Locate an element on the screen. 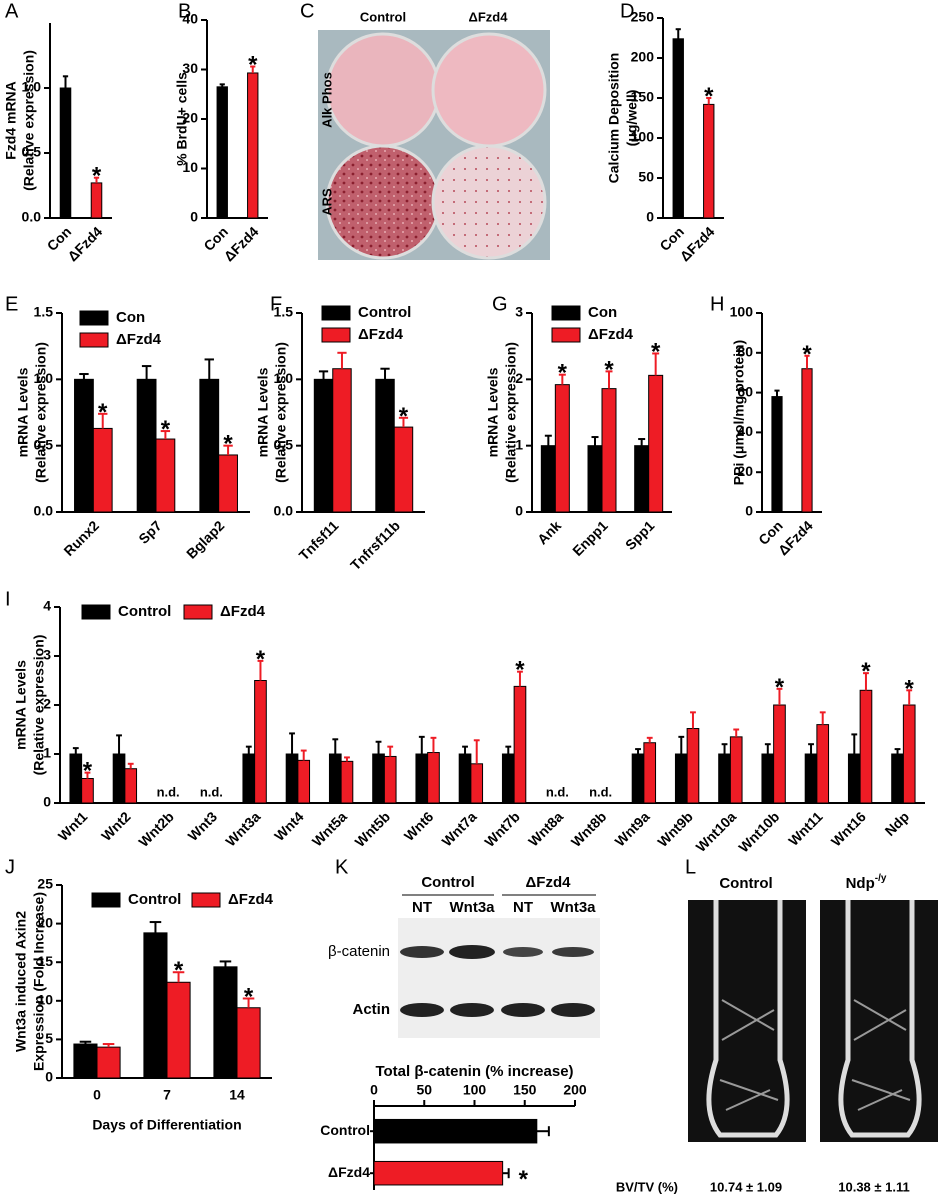 The width and height of the screenshot is (942, 1200). panel-label: I is located at coordinates (8, 599).